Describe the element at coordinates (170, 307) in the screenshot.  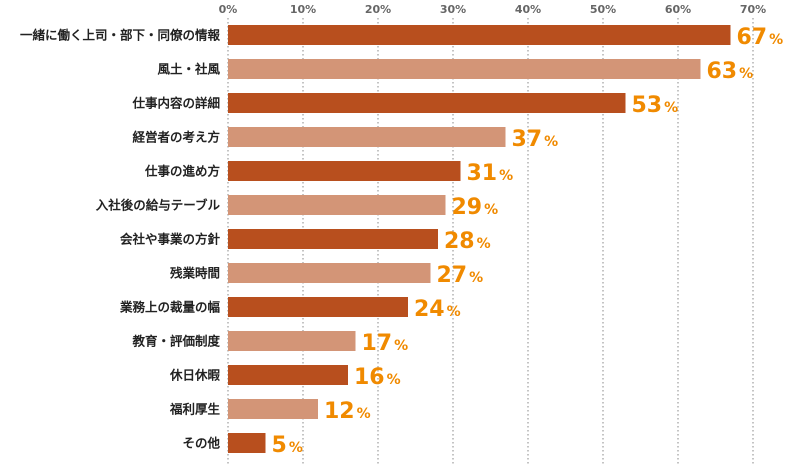
I see `category-label: 業務上の裁量の幅` at that location.